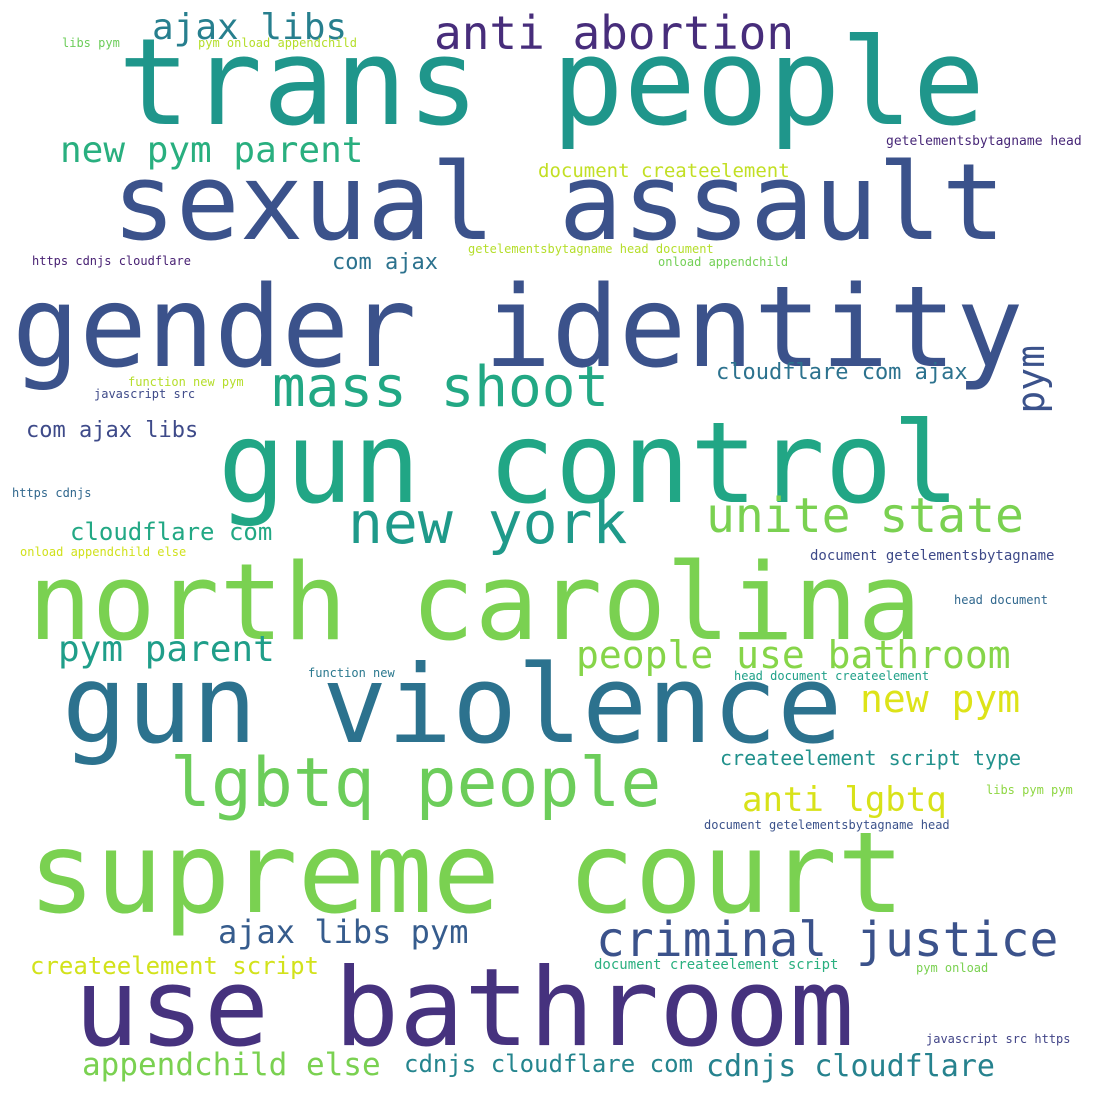 The width and height of the screenshot is (1101, 1101). I want to click on word-sexual-assault: sexual assault, so click(559, 202).